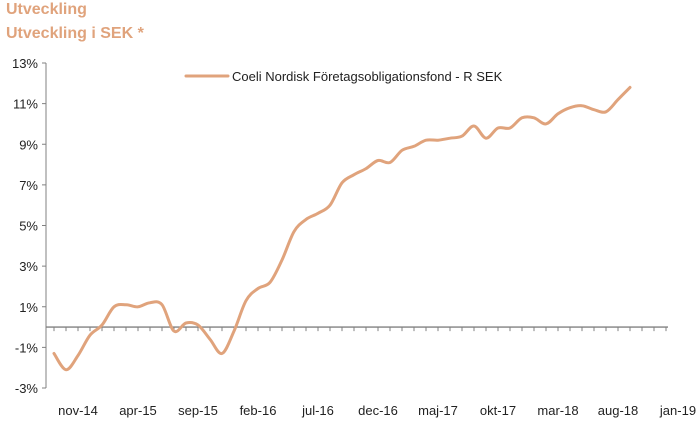 This screenshot has height=421, width=696. What do you see at coordinates (78, 410) in the screenshot?
I see `x-tick-label: nov-14` at bounding box center [78, 410].